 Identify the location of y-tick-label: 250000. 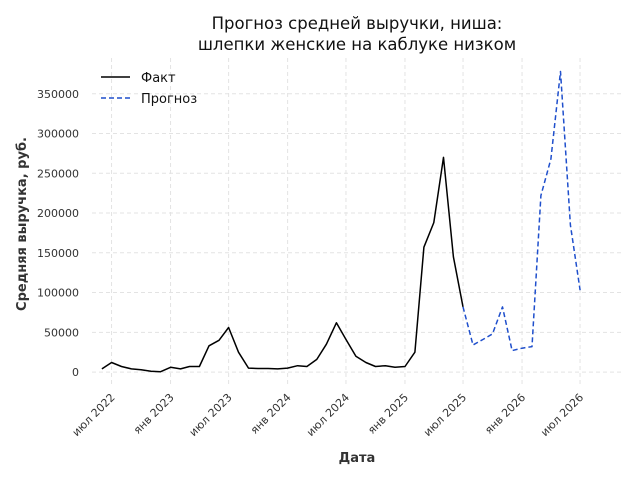
(58, 173).